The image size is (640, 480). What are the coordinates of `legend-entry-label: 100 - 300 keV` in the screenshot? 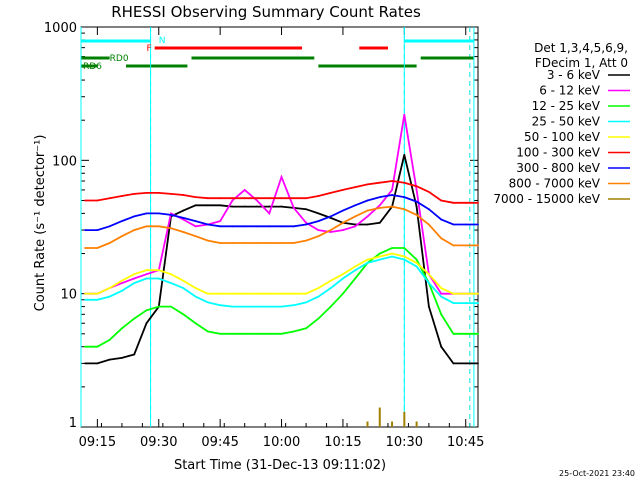 It's located at (558, 153).